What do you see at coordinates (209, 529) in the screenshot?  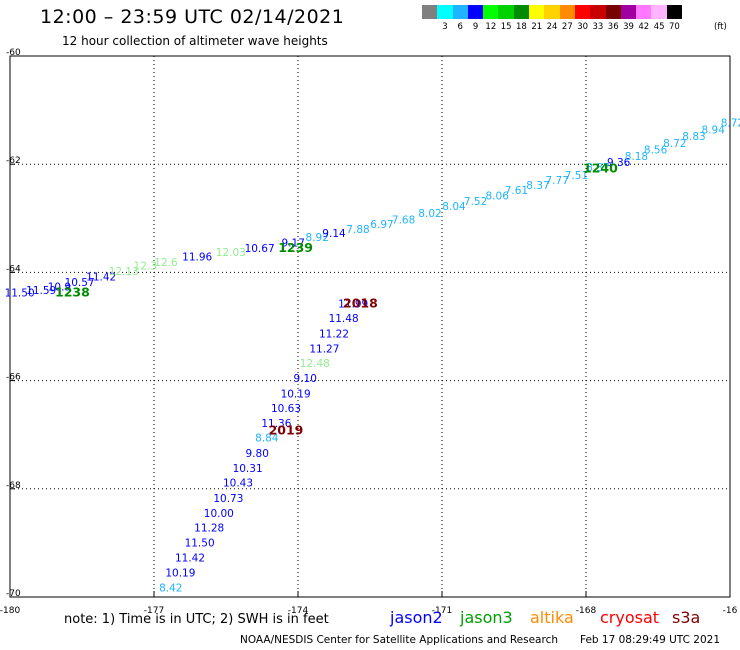 I see `wave-height-label: 11.28` at bounding box center [209, 529].